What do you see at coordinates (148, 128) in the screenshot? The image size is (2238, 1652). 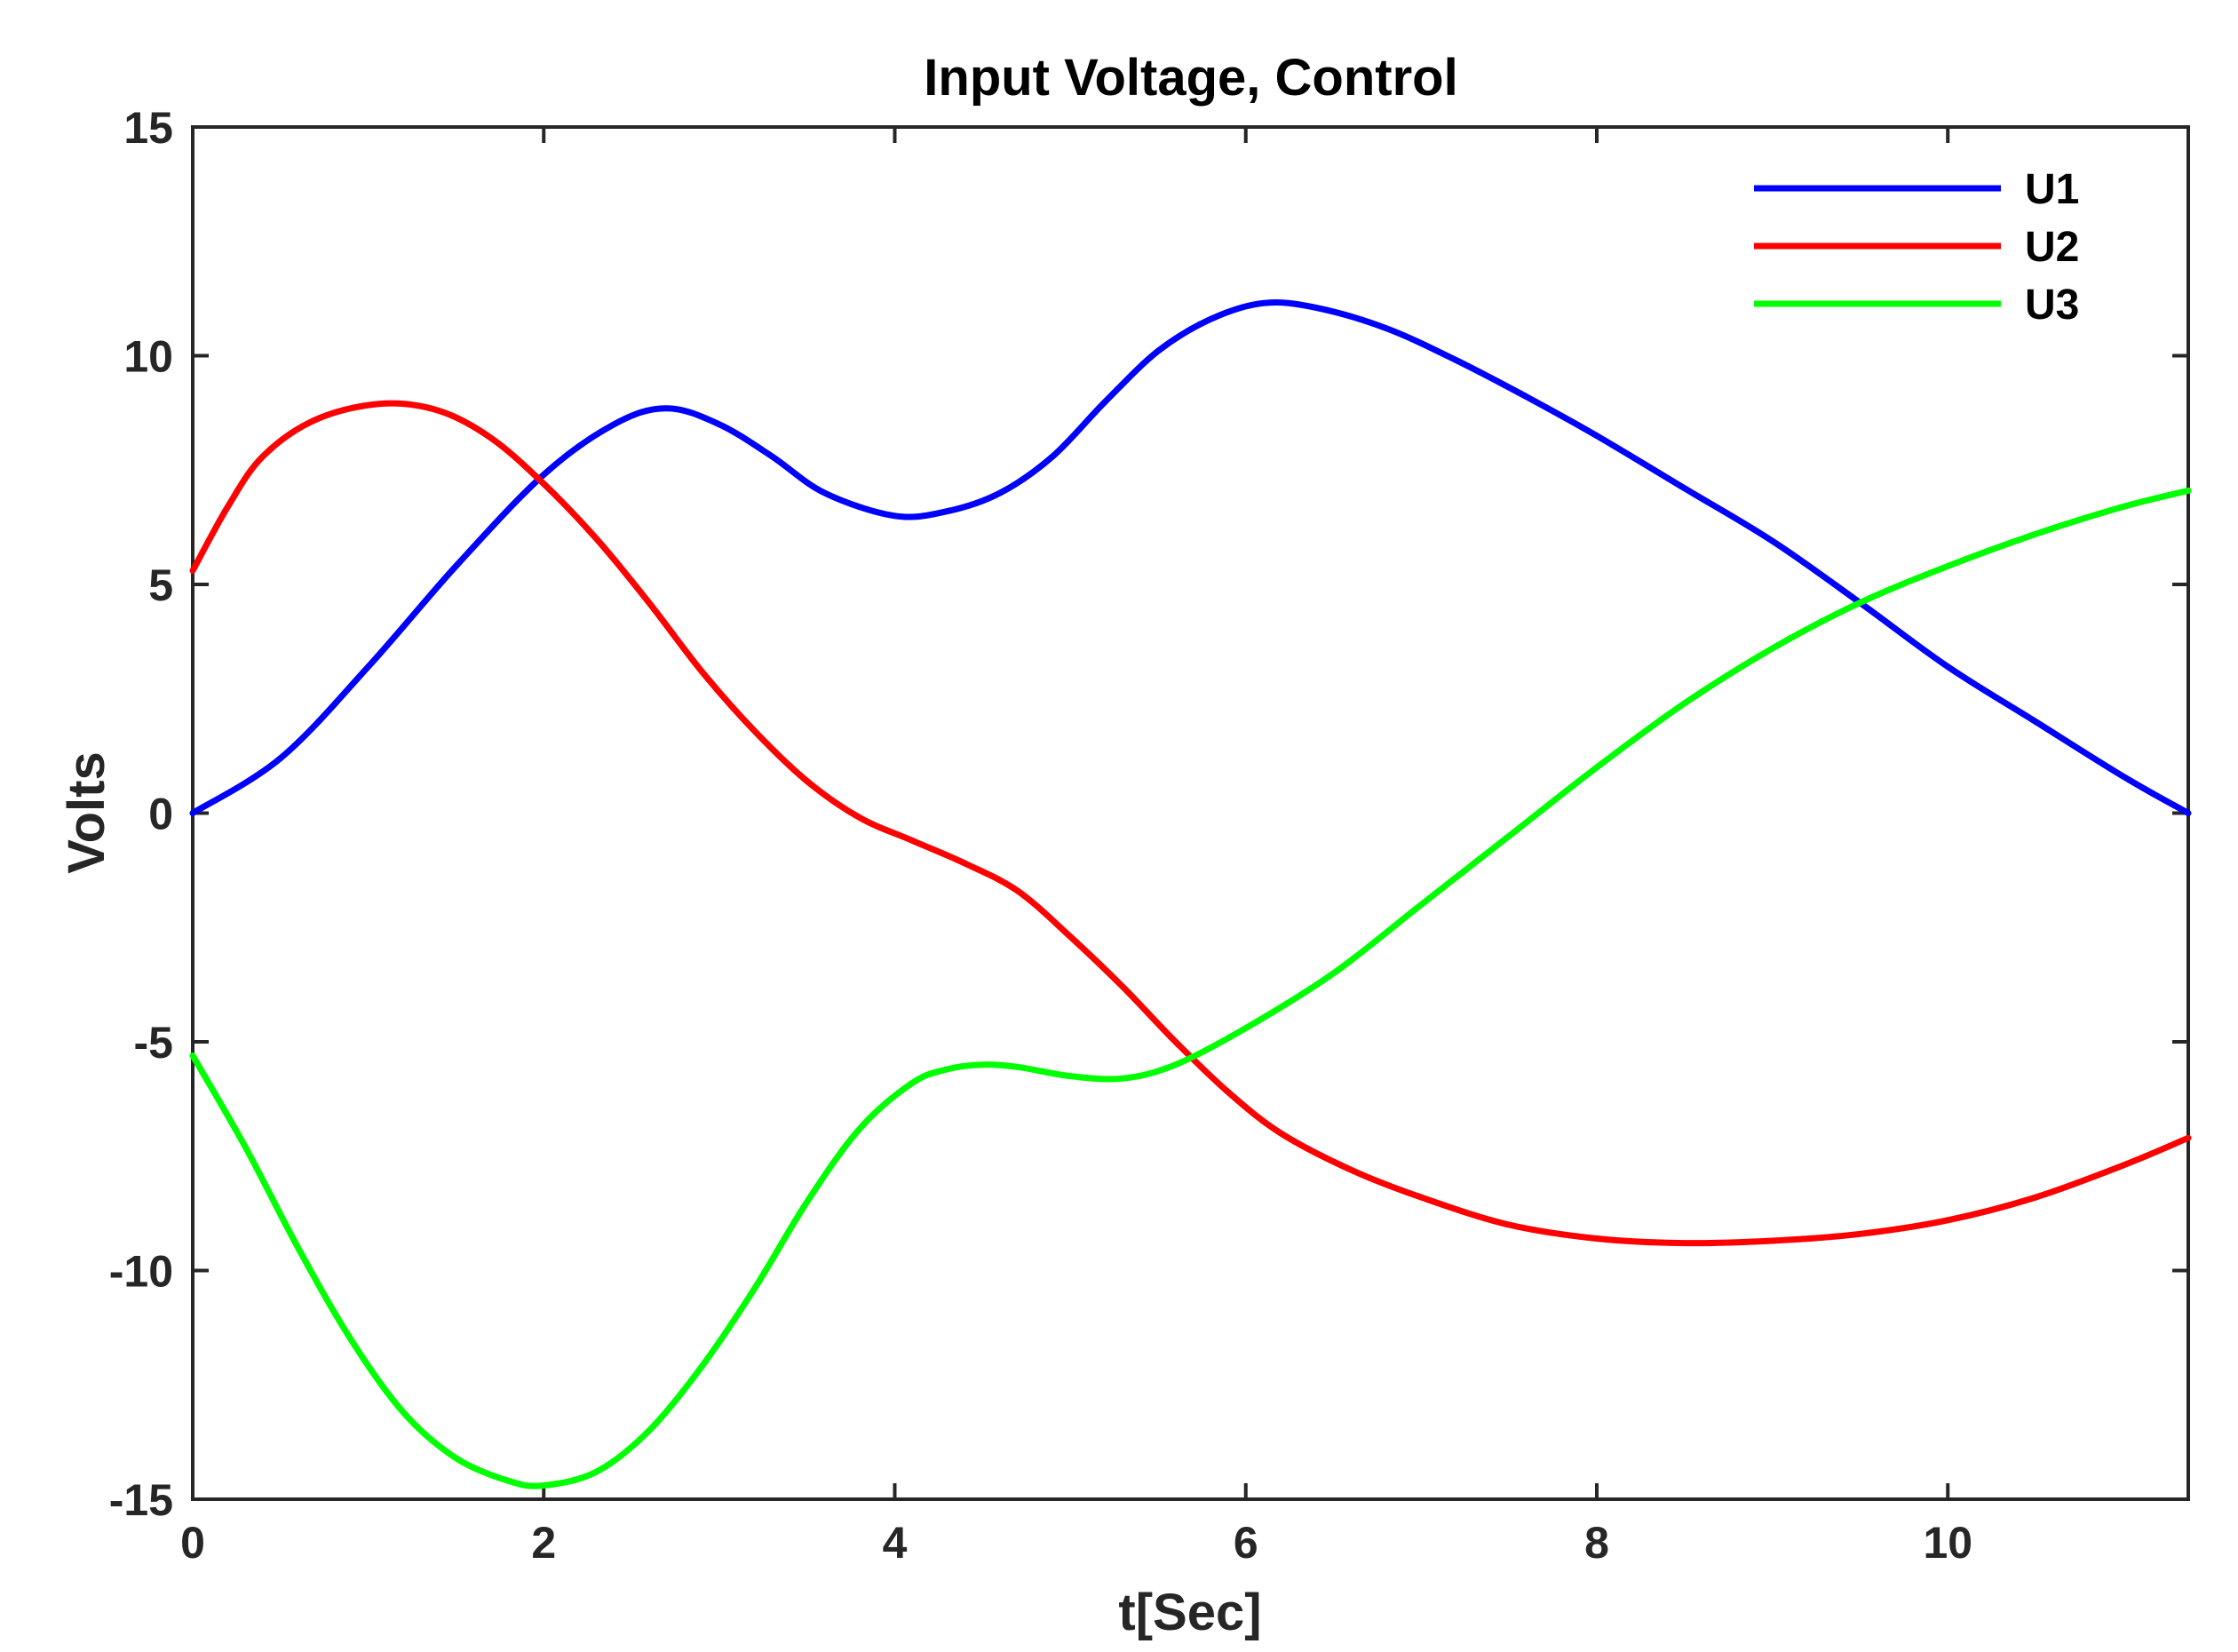 I see `y-tick-label: 15` at bounding box center [148, 128].